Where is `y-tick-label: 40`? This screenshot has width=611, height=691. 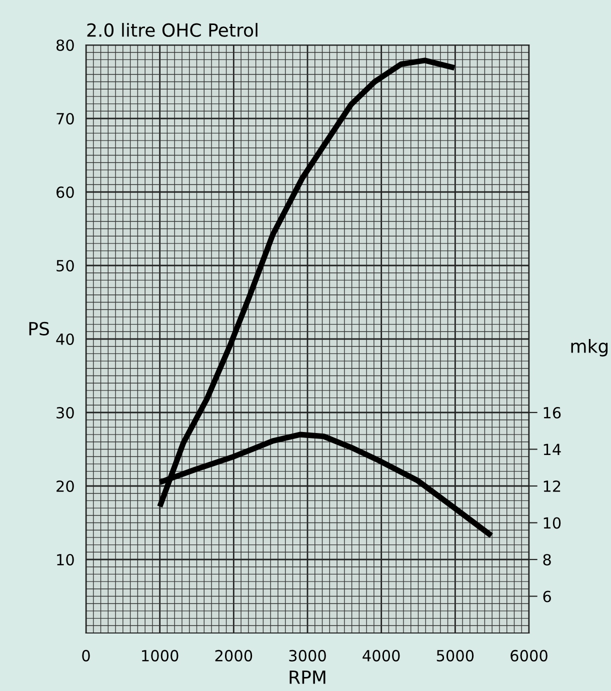 y-tick-label: 40 is located at coordinates (65, 339).